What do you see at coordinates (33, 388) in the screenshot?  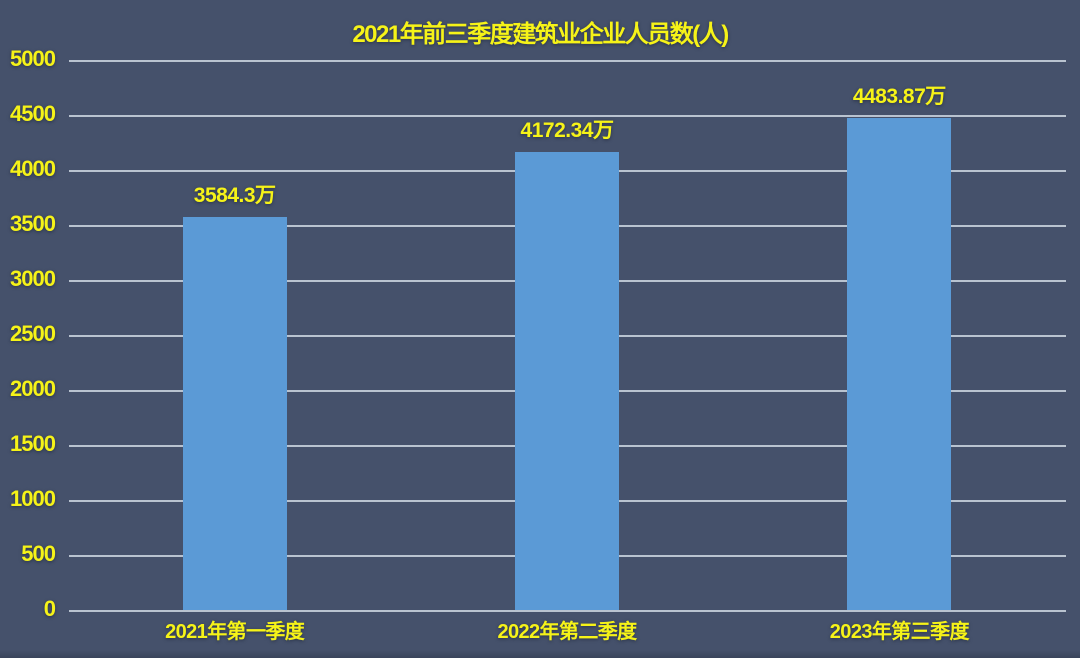 I see `y-axis-tick-label: 2000` at bounding box center [33, 388].